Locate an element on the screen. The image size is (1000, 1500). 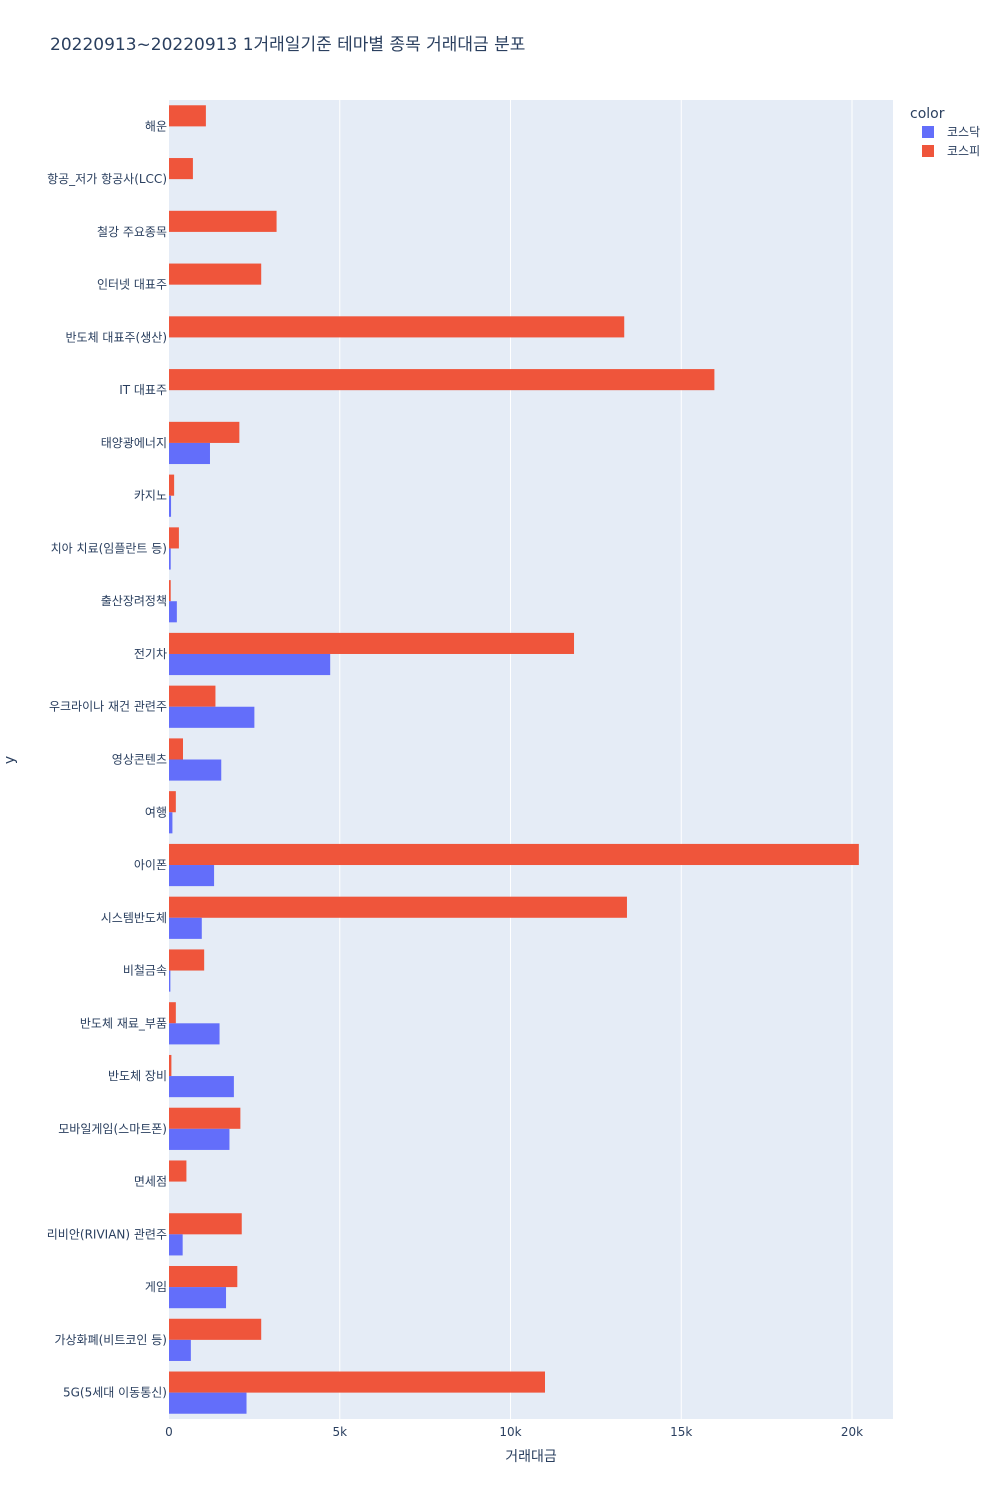
y-tick-label: 우크라이나 재건 관련주 is located at coordinates (108, 707).